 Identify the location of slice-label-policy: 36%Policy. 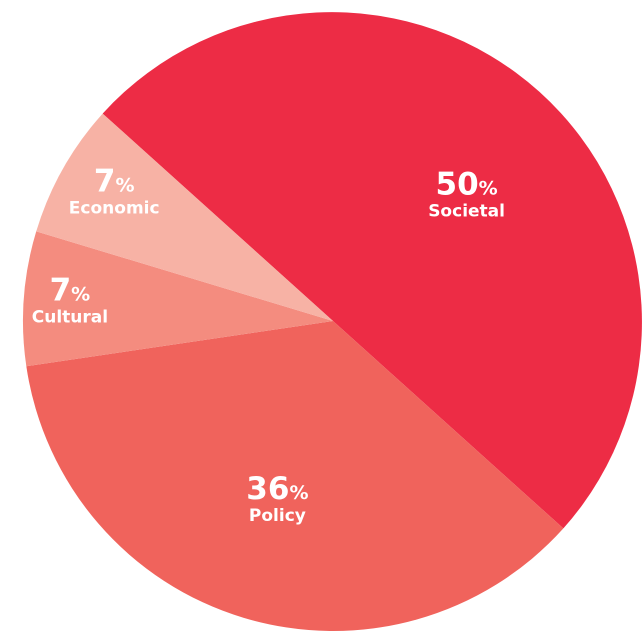
(277, 498).